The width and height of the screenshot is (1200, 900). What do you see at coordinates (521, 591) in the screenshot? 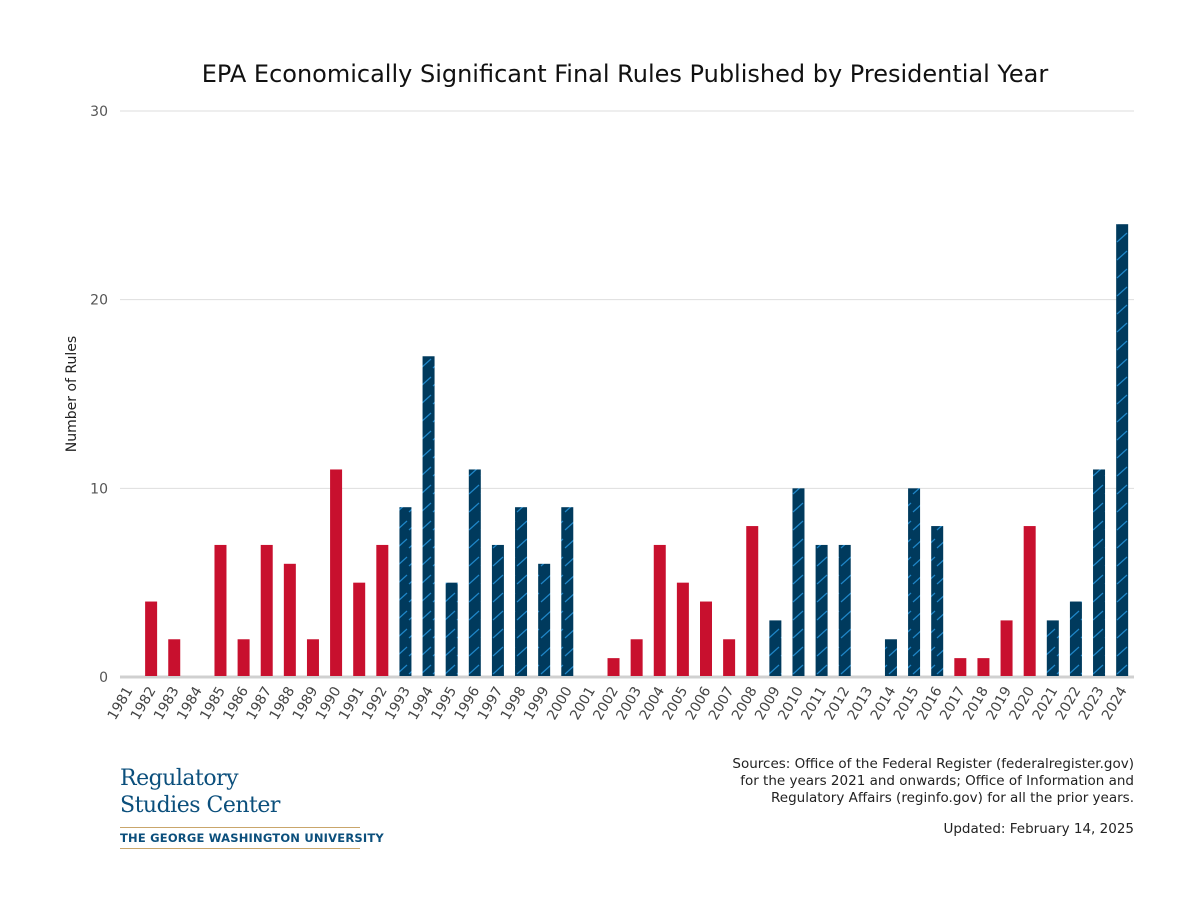
I see `bar-1998` at bounding box center [521, 591].